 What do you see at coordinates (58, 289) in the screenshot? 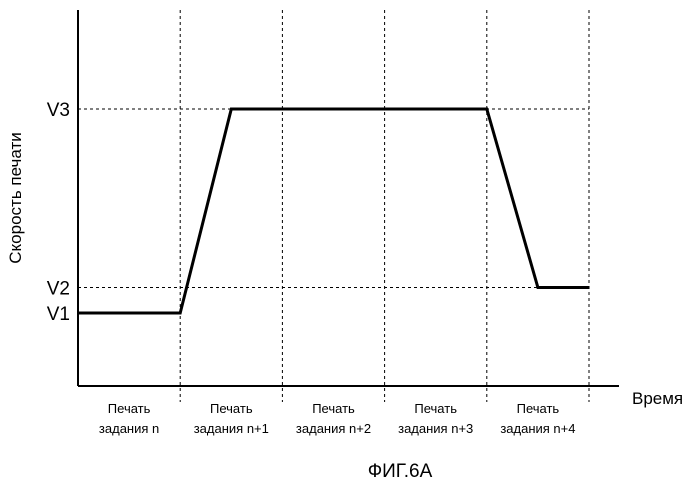
I see `y-tick-label-v2: V2` at bounding box center [58, 289].